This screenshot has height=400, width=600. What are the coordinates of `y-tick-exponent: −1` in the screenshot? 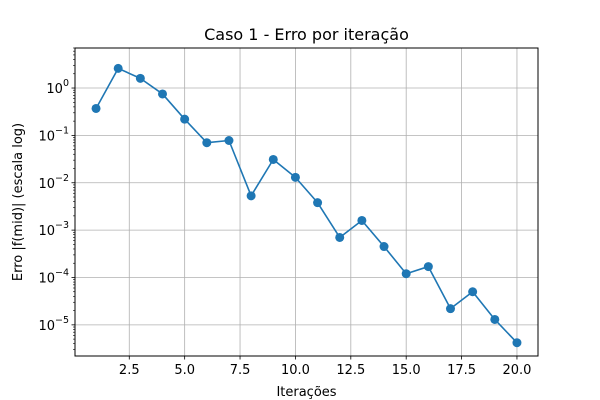 It's located at (62, 130).